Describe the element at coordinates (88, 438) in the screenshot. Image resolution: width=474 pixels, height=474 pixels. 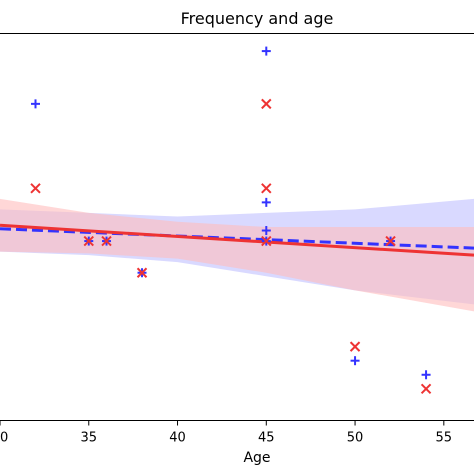
I see `x-tick-label: 35` at that location.